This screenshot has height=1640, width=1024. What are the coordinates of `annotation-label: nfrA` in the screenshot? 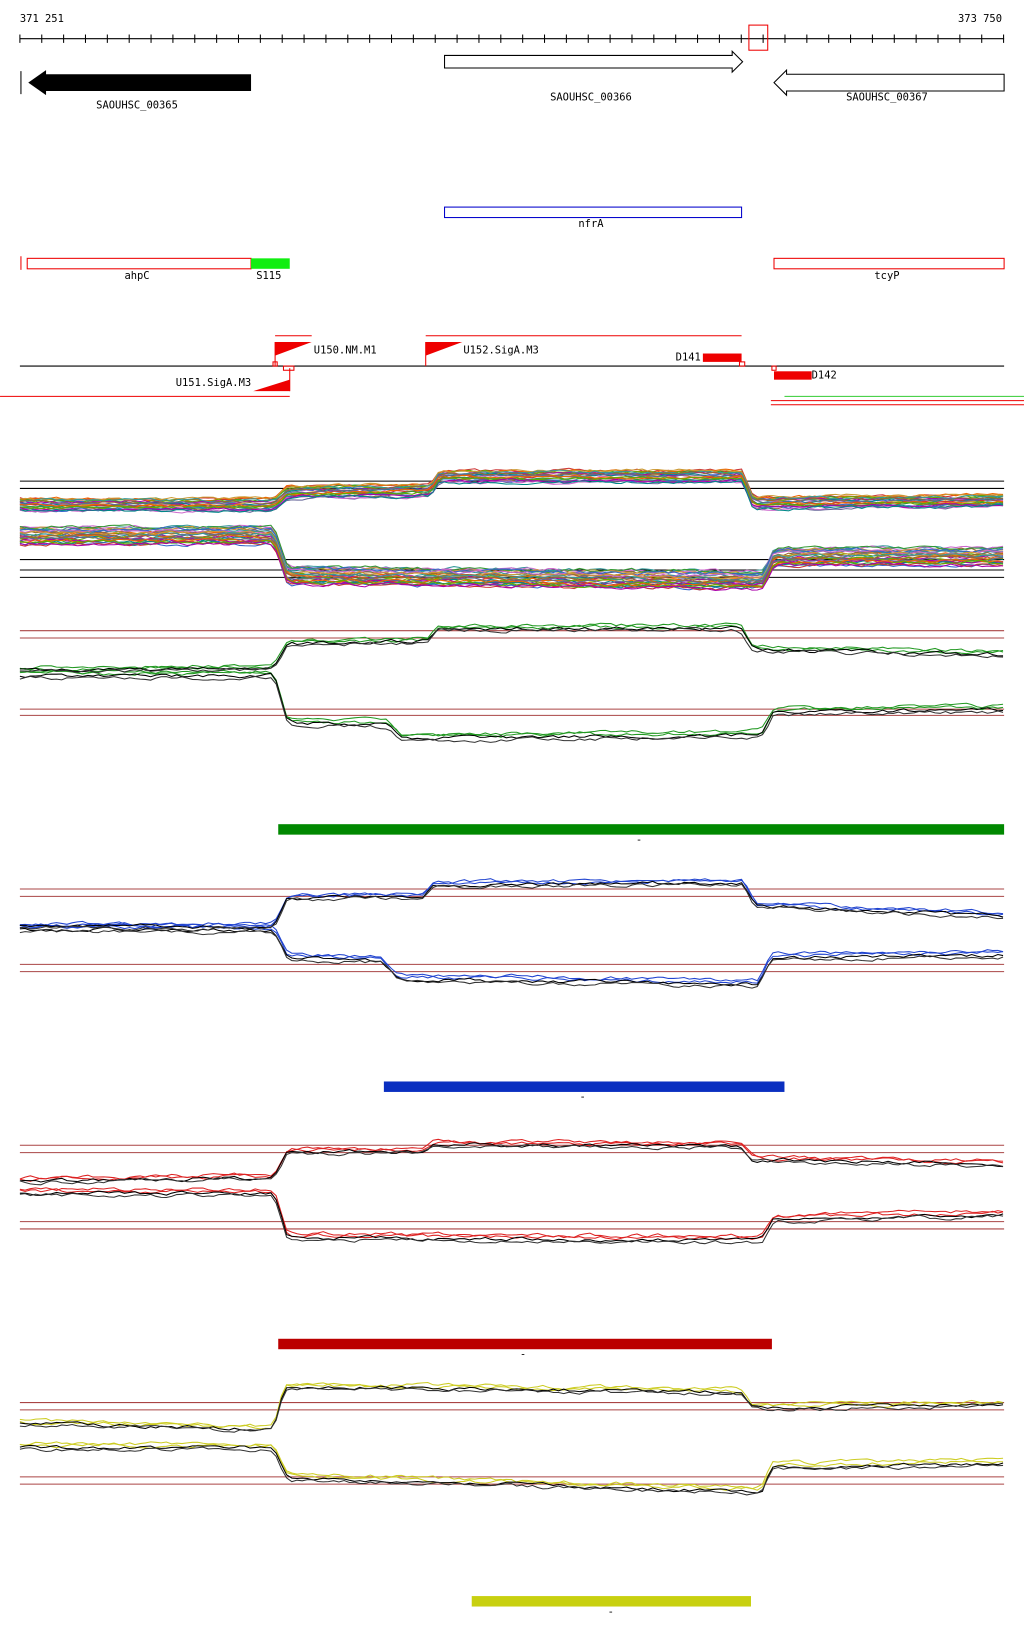 It's located at (591, 224).